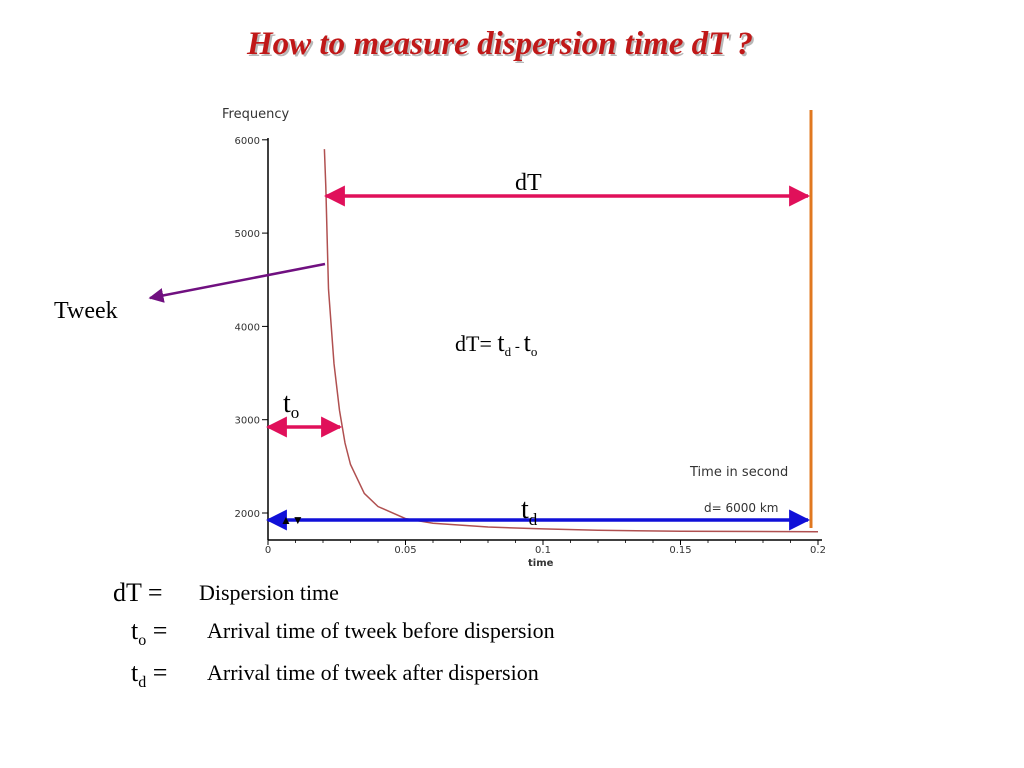 The image size is (1024, 768). What do you see at coordinates (738, 472) in the screenshot?
I see `time-in-second-note: Time in second` at bounding box center [738, 472].